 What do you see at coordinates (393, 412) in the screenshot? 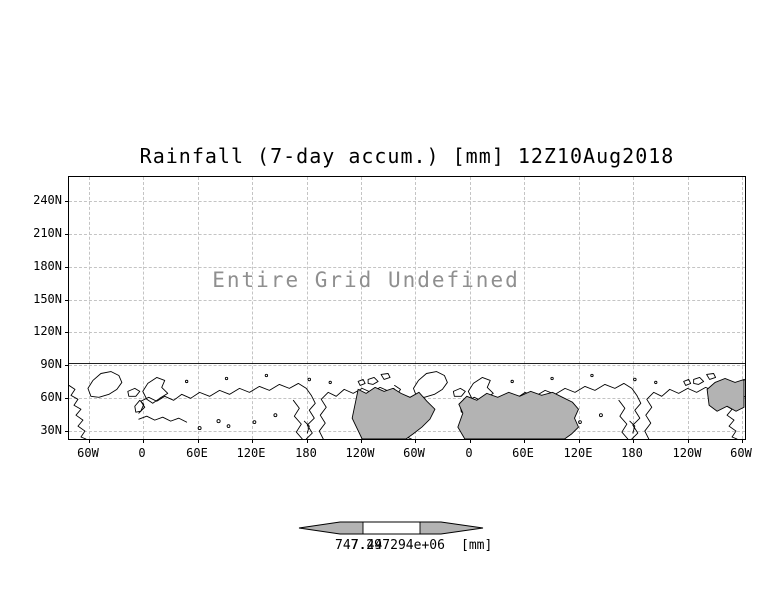
I see `shaded-landmass-northamerica` at bounding box center [393, 412].